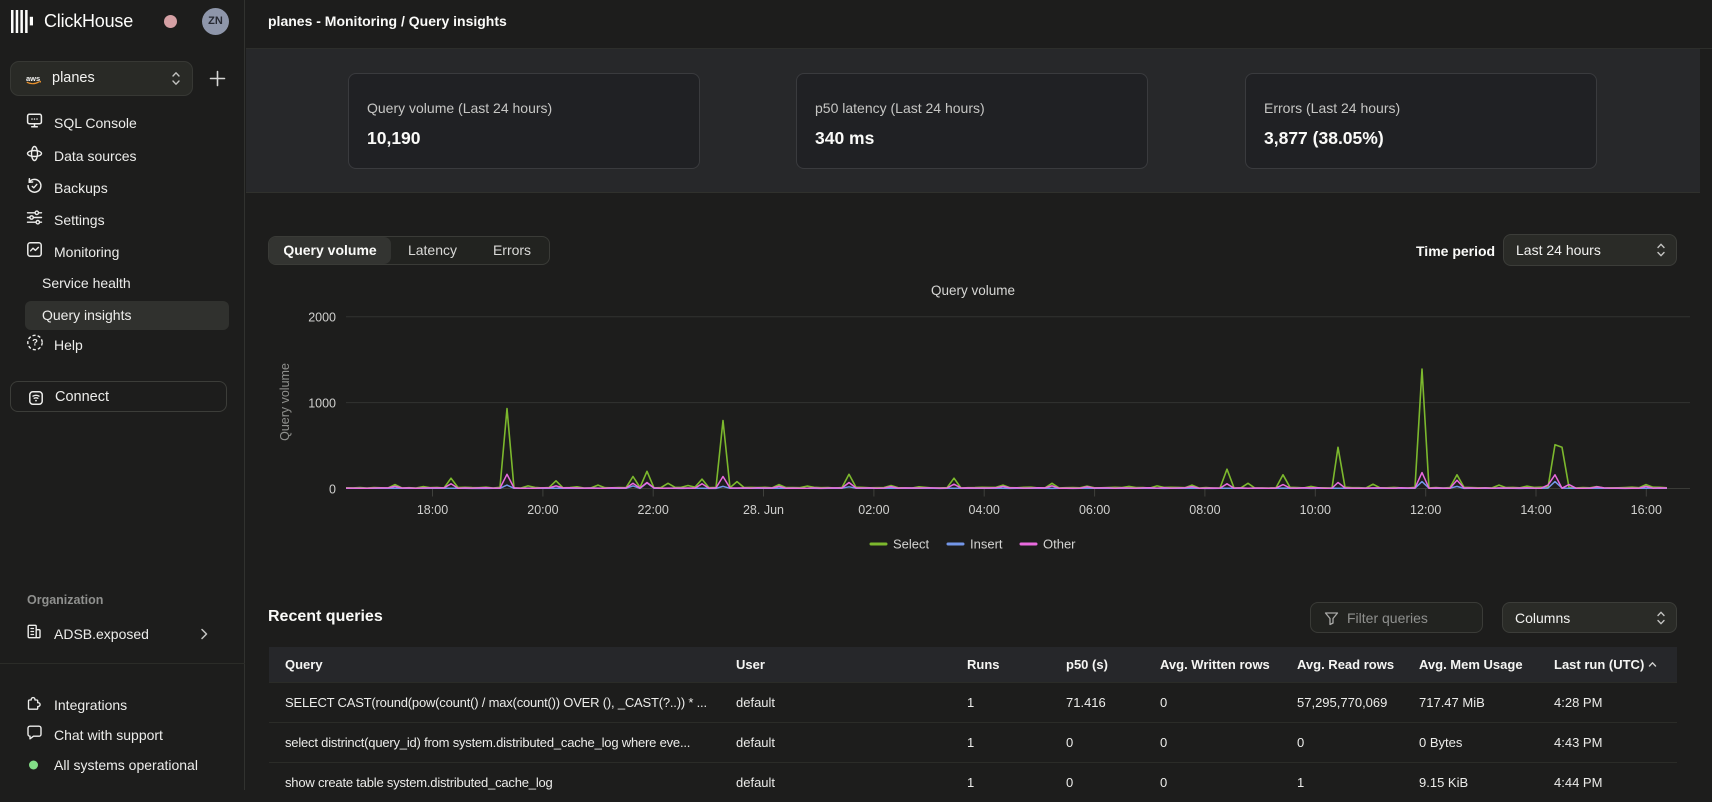 Image resolution: width=1712 pixels, height=802 pixels. I want to click on svg-text: 2000, so click(322, 318).